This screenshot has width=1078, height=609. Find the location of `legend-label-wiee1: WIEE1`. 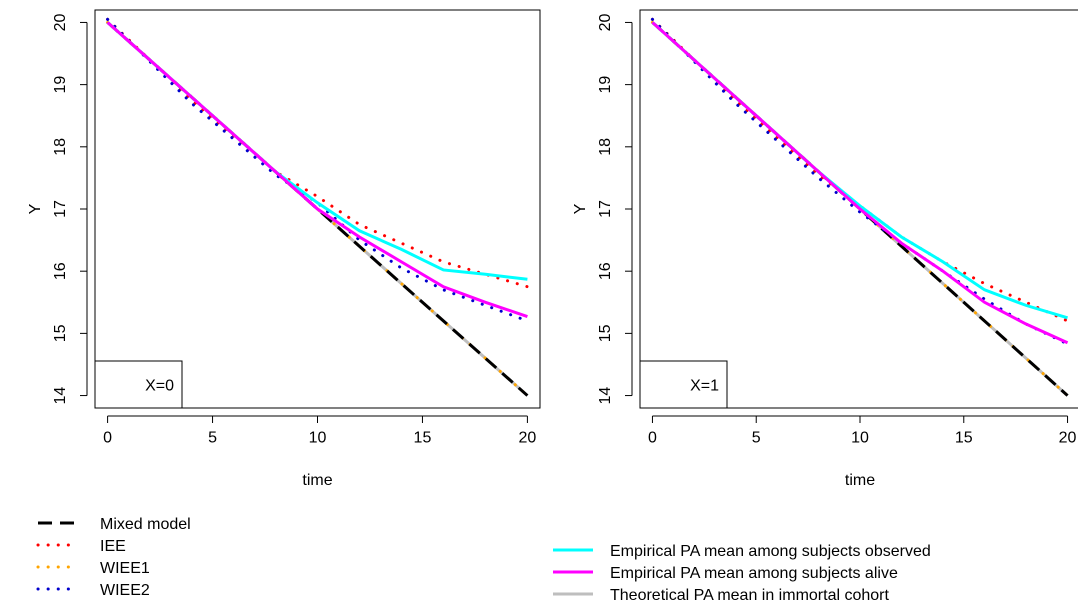

legend-label-wiee1: WIEE1 is located at coordinates (125, 568).